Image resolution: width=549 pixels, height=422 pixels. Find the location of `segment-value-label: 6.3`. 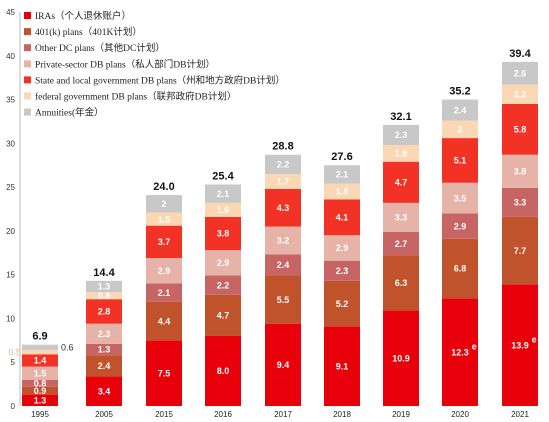

segment-value-label: 6.3 is located at coordinates (401, 283).